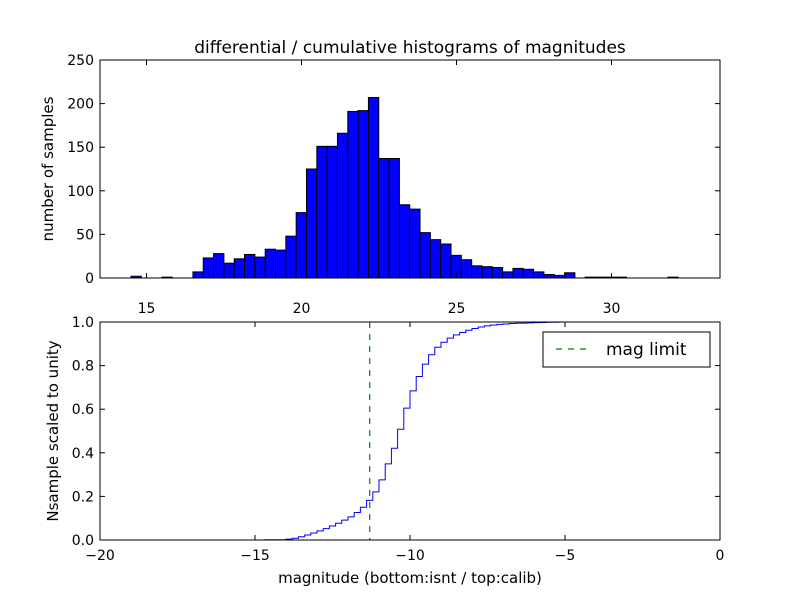 This screenshot has width=800, height=600. Describe the element at coordinates (80, 105) in the screenshot. I see `top-ytick-label: 200` at that location.